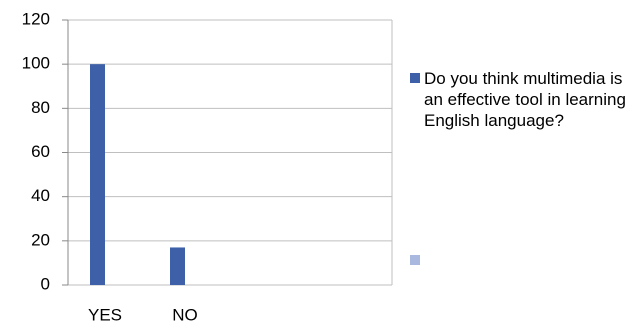  What do you see at coordinates (105, 314) in the screenshot?
I see `x-tick-label: YES` at bounding box center [105, 314].